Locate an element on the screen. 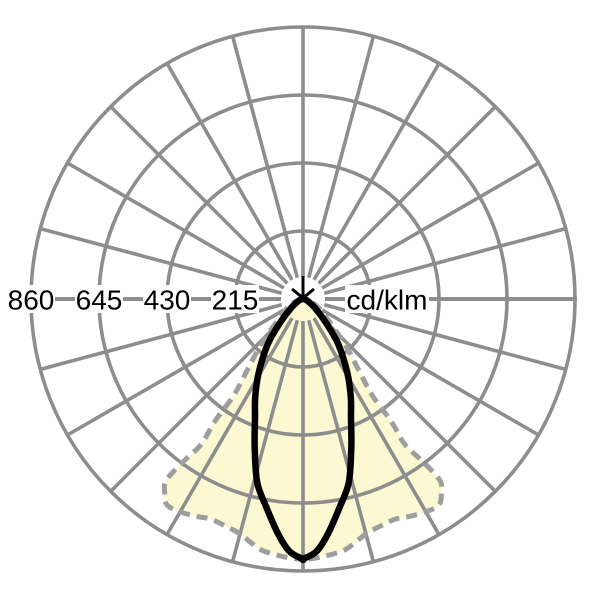 Image resolution: width=600 pixels, height=600 pixels. radial-tick-label: 860 is located at coordinates (31, 300).